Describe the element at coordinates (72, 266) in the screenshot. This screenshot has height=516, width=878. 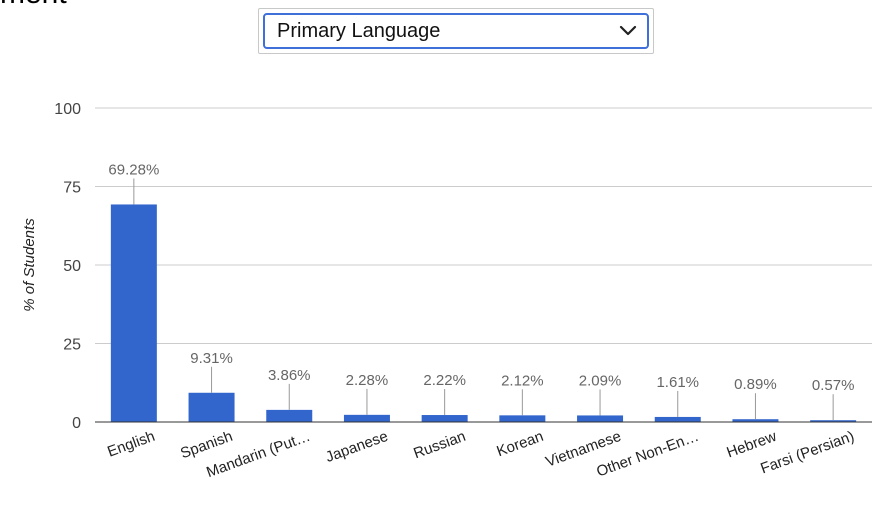
I see `y-tick-label: 50` at that location.